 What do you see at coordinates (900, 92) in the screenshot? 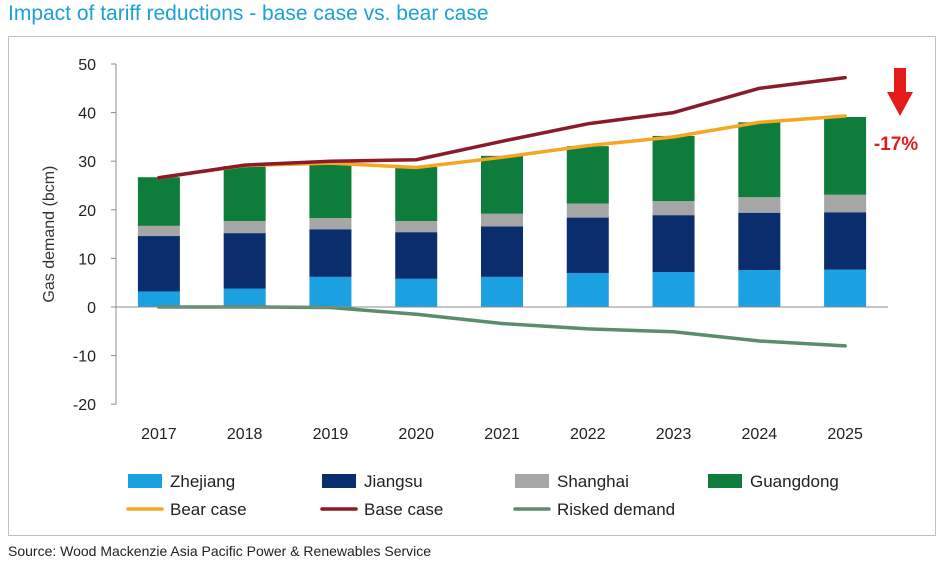
I see `down-arrow-icon` at bounding box center [900, 92].